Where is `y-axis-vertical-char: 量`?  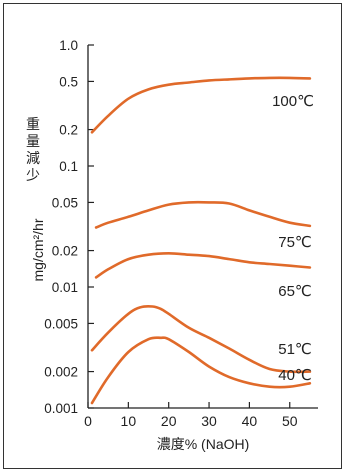 y-axis-vertical-char: 量 is located at coordinates (33, 141).